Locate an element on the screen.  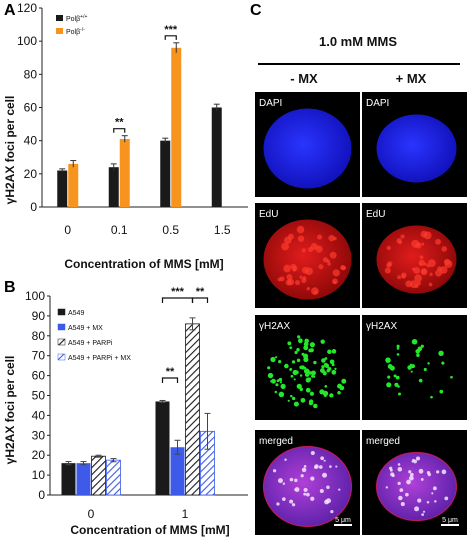
panel-label-a: A is located at coordinates (10, 10).